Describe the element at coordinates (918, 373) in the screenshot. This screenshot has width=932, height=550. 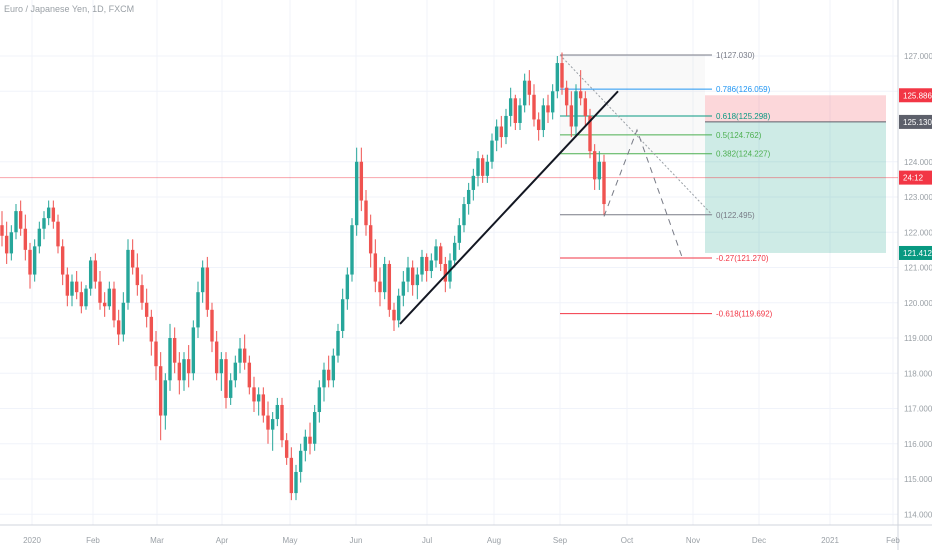
I see `y-tick-label: 118.000` at that location.